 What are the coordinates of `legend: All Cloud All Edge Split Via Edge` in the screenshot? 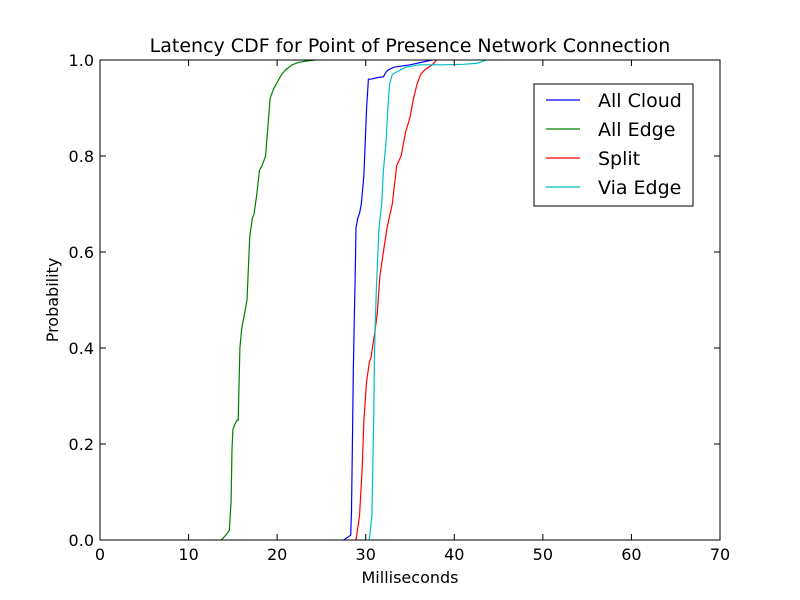 It's located at (613, 145).